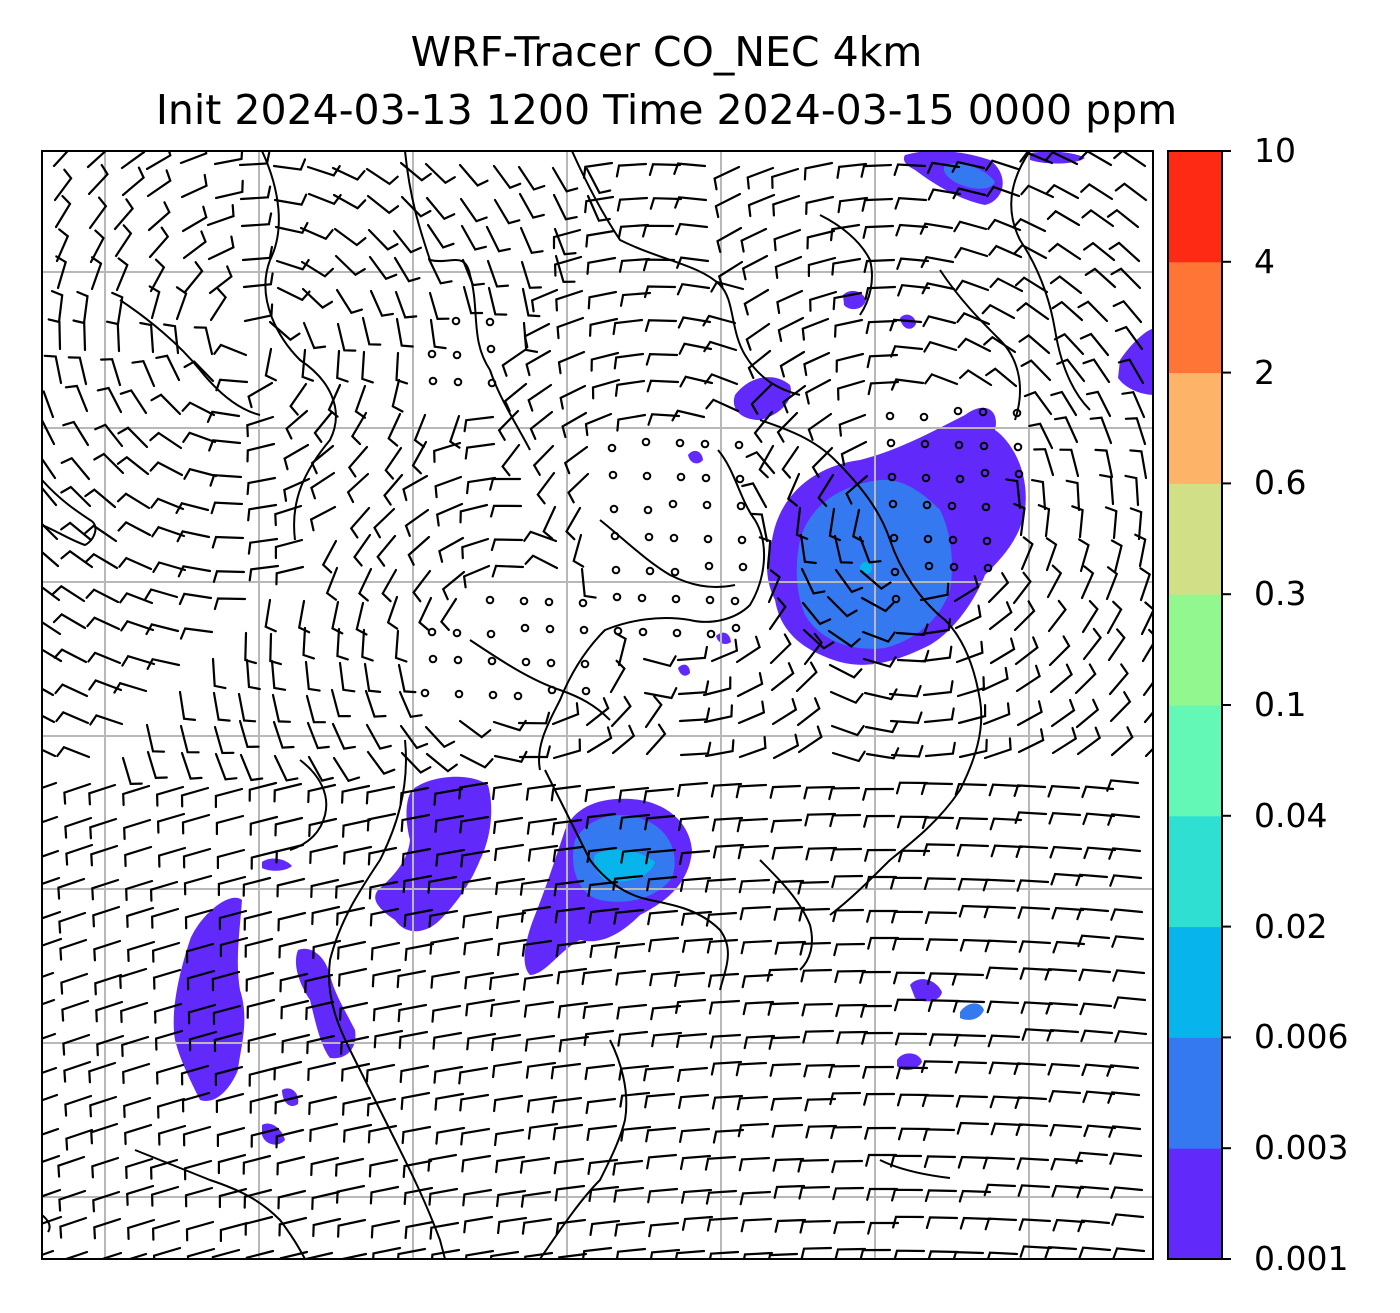 This screenshot has width=1400, height=1313. Describe the element at coordinates (1301, 1148) in the screenshot. I see `colorbar-tick-label: 0.003` at that location.